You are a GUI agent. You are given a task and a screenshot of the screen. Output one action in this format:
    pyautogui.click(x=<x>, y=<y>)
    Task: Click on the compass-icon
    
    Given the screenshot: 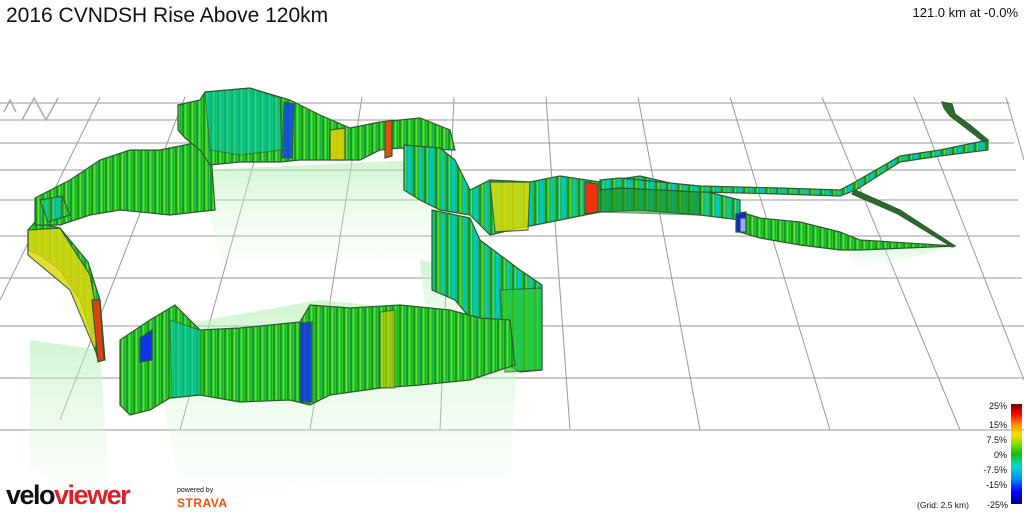 What is the action you would take?
    pyautogui.click(x=31, y=109)
    